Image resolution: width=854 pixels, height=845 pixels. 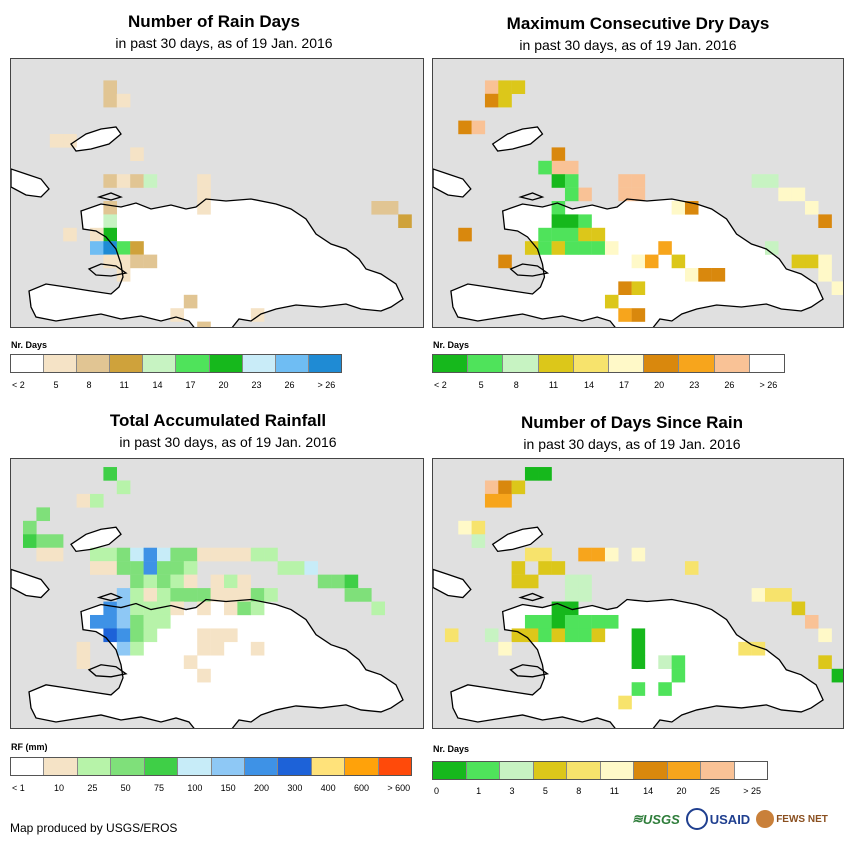 I want to click on panel-title-dry-days: Maximum Consecutive Dry Days, so click(x=638, y=23).